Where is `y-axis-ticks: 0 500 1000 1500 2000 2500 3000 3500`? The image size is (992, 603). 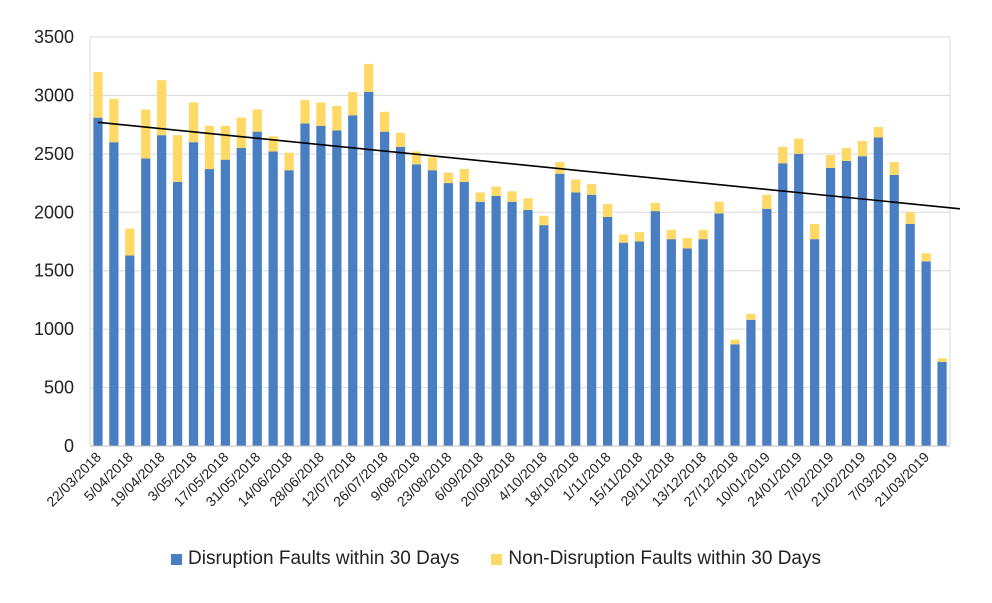
y-axis-ticks: 0 500 1000 1500 2000 2500 3000 3500 is located at coordinates (54, 241).